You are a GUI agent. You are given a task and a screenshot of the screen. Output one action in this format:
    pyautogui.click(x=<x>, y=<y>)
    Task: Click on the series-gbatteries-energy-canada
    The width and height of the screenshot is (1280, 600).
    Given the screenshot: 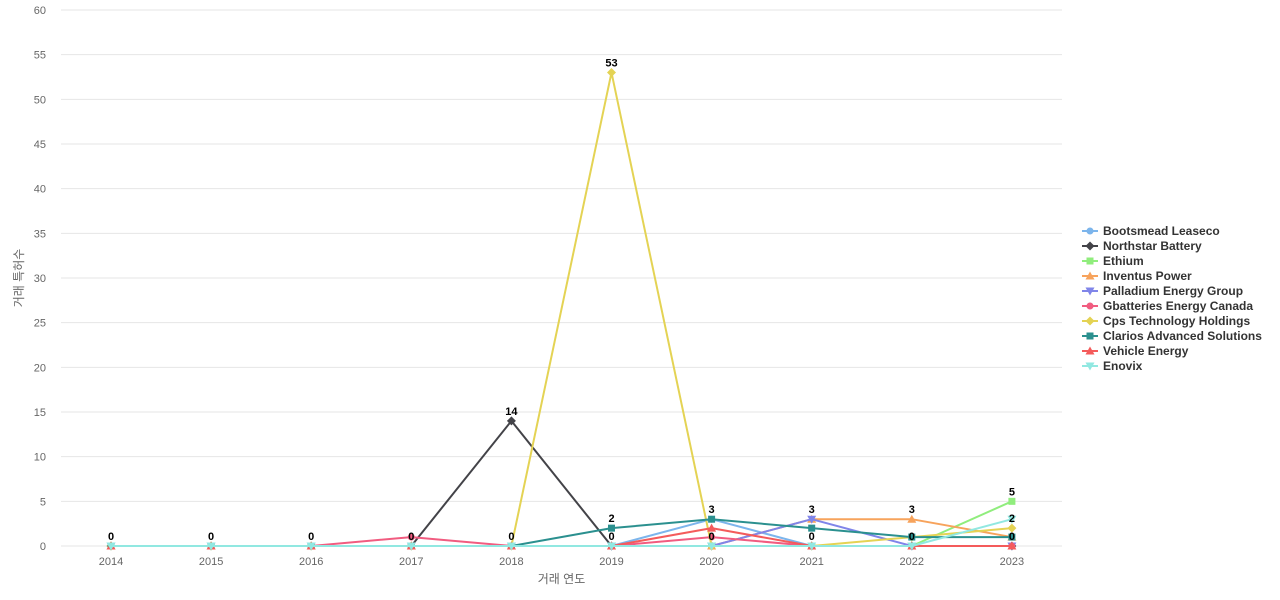 What is the action you would take?
    pyautogui.click(x=561, y=541)
    